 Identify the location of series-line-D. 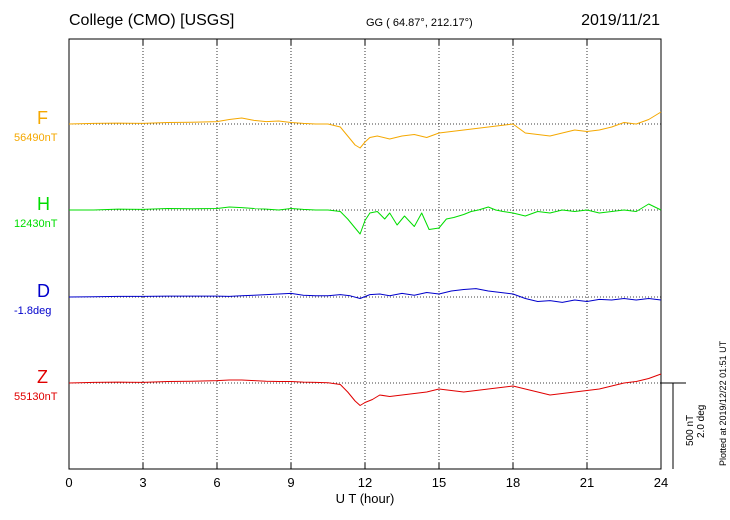
(365, 295).